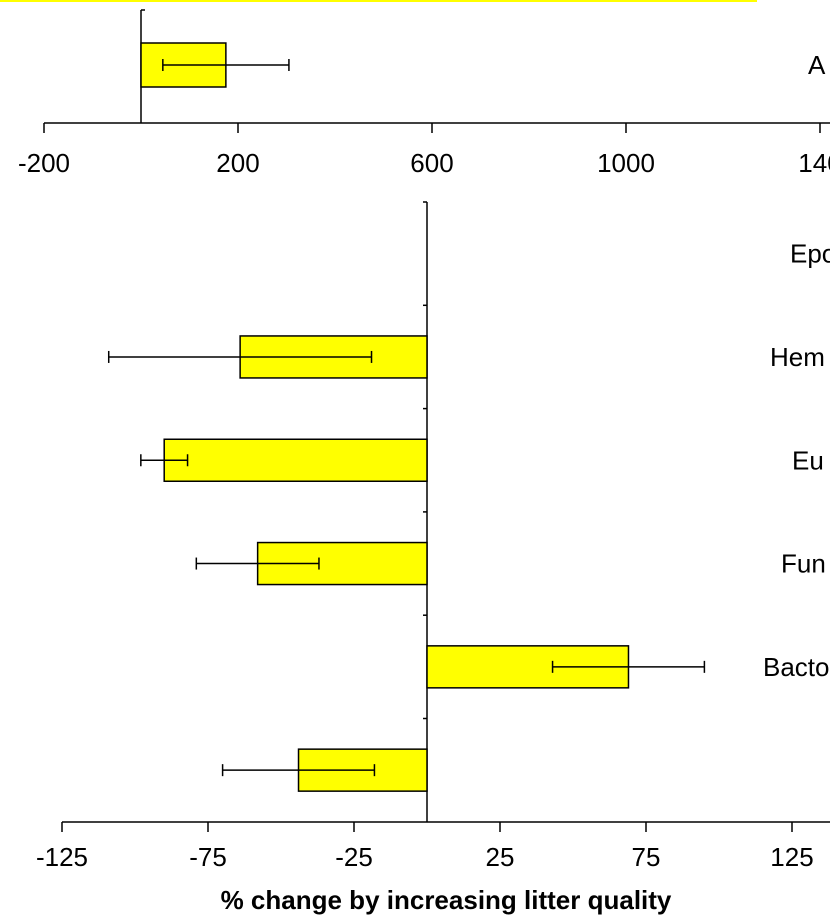 The width and height of the screenshot is (830, 921). Describe the element at coordinates (208, 857) in the screenshot. I see `bottom-x-tick-label: -75` at that location.